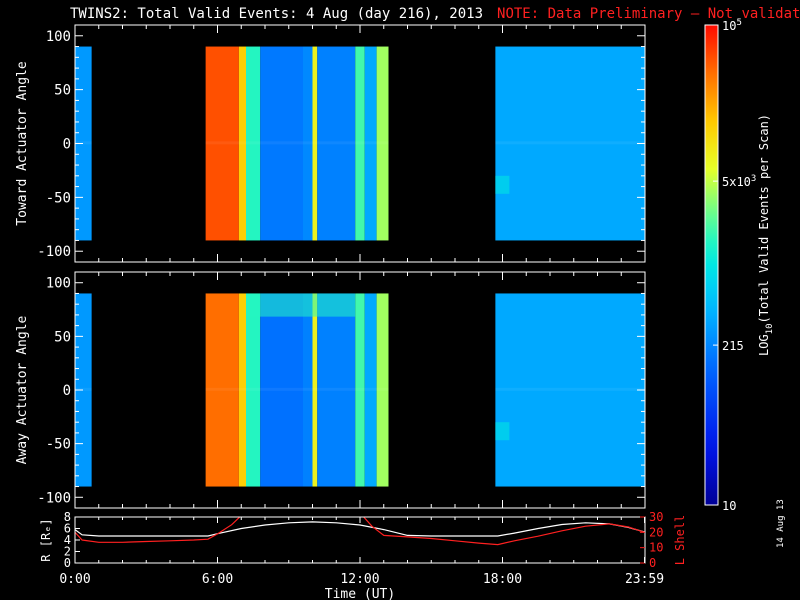 The width and height of the screenshot is (800, 600). Describe the element at coordinates (729, 506) in the screenshot. I see `colorbar-tick-label-3: 10` at that location.